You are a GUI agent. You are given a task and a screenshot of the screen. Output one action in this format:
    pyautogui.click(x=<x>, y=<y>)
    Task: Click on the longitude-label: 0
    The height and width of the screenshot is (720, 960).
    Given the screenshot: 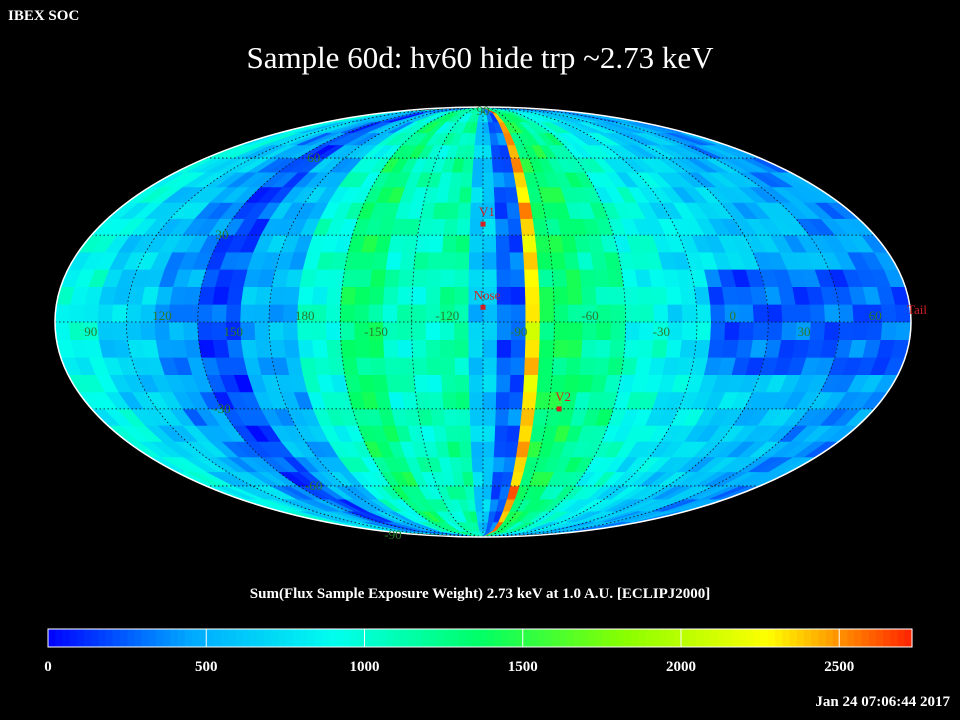 What is the action you would take?
    pyautogui.click(x=732, y=315)
    